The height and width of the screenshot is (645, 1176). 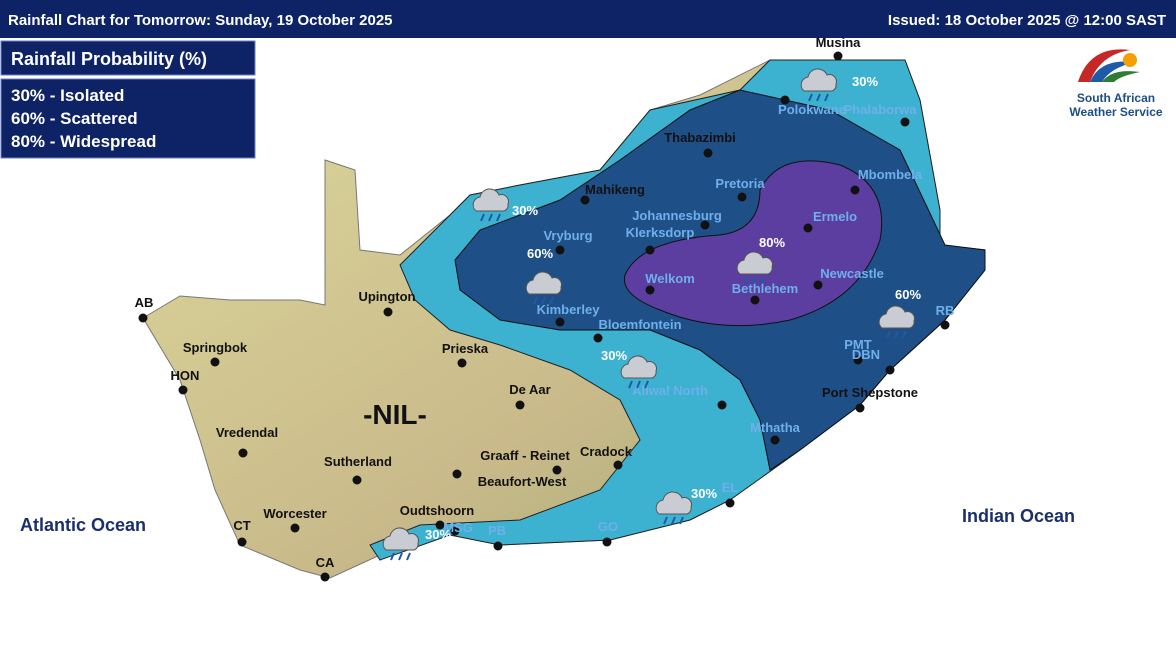 What do you see at coordinates (437, 510) in the screenshot?
I see `city-label: Oudtshoorn` at bounding box center [437, 510].